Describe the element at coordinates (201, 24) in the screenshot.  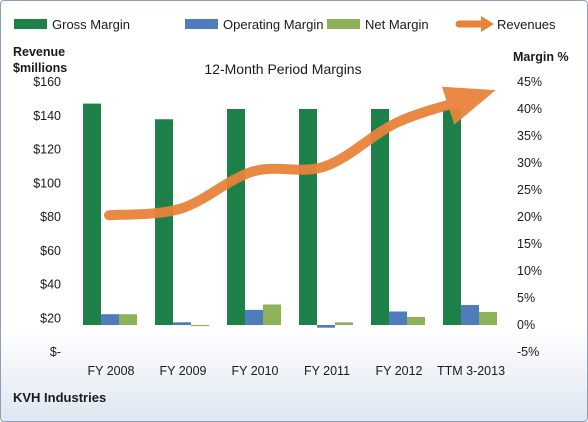
I see `operating-margin-legend-swatch` at that location.